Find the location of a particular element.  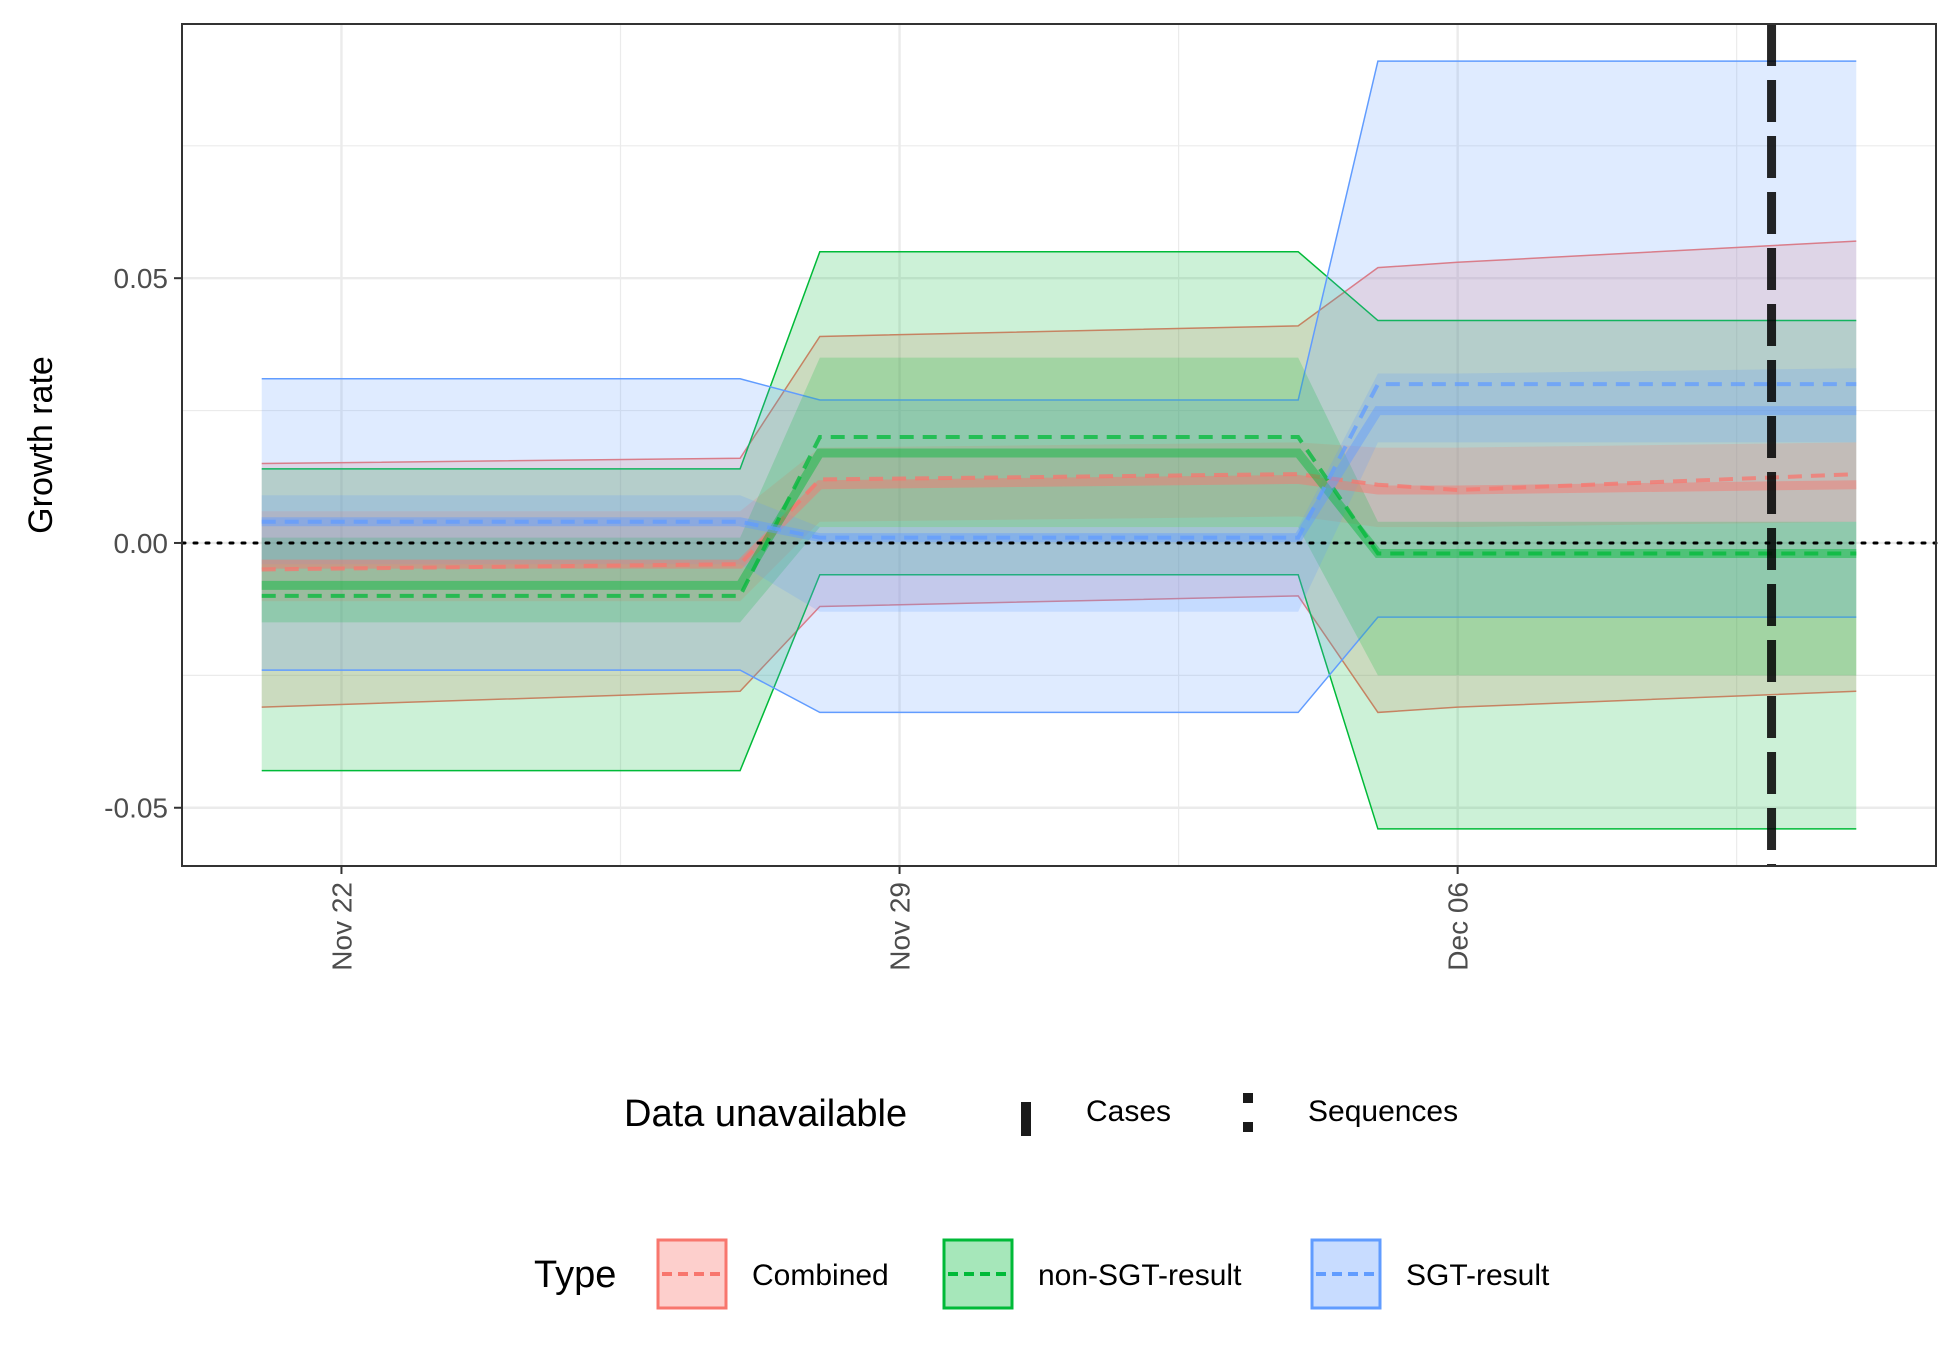

y-tick-label: 0.05 is located at coordinates (141, 278).